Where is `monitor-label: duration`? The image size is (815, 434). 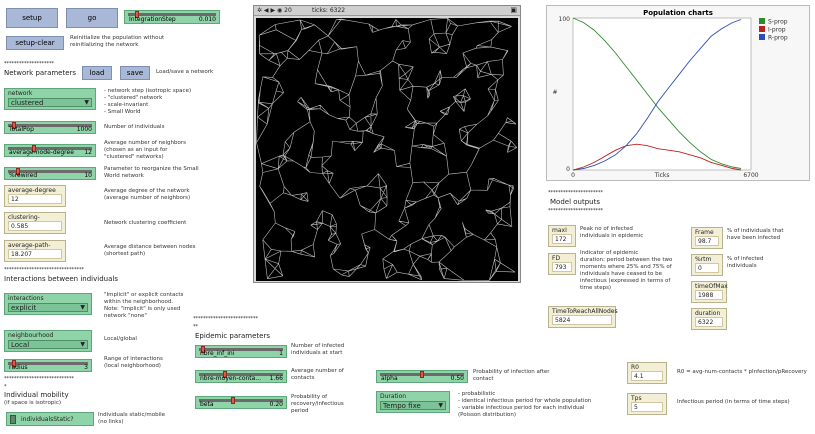
monitor-label: duration is located at coordinates (708, 313).